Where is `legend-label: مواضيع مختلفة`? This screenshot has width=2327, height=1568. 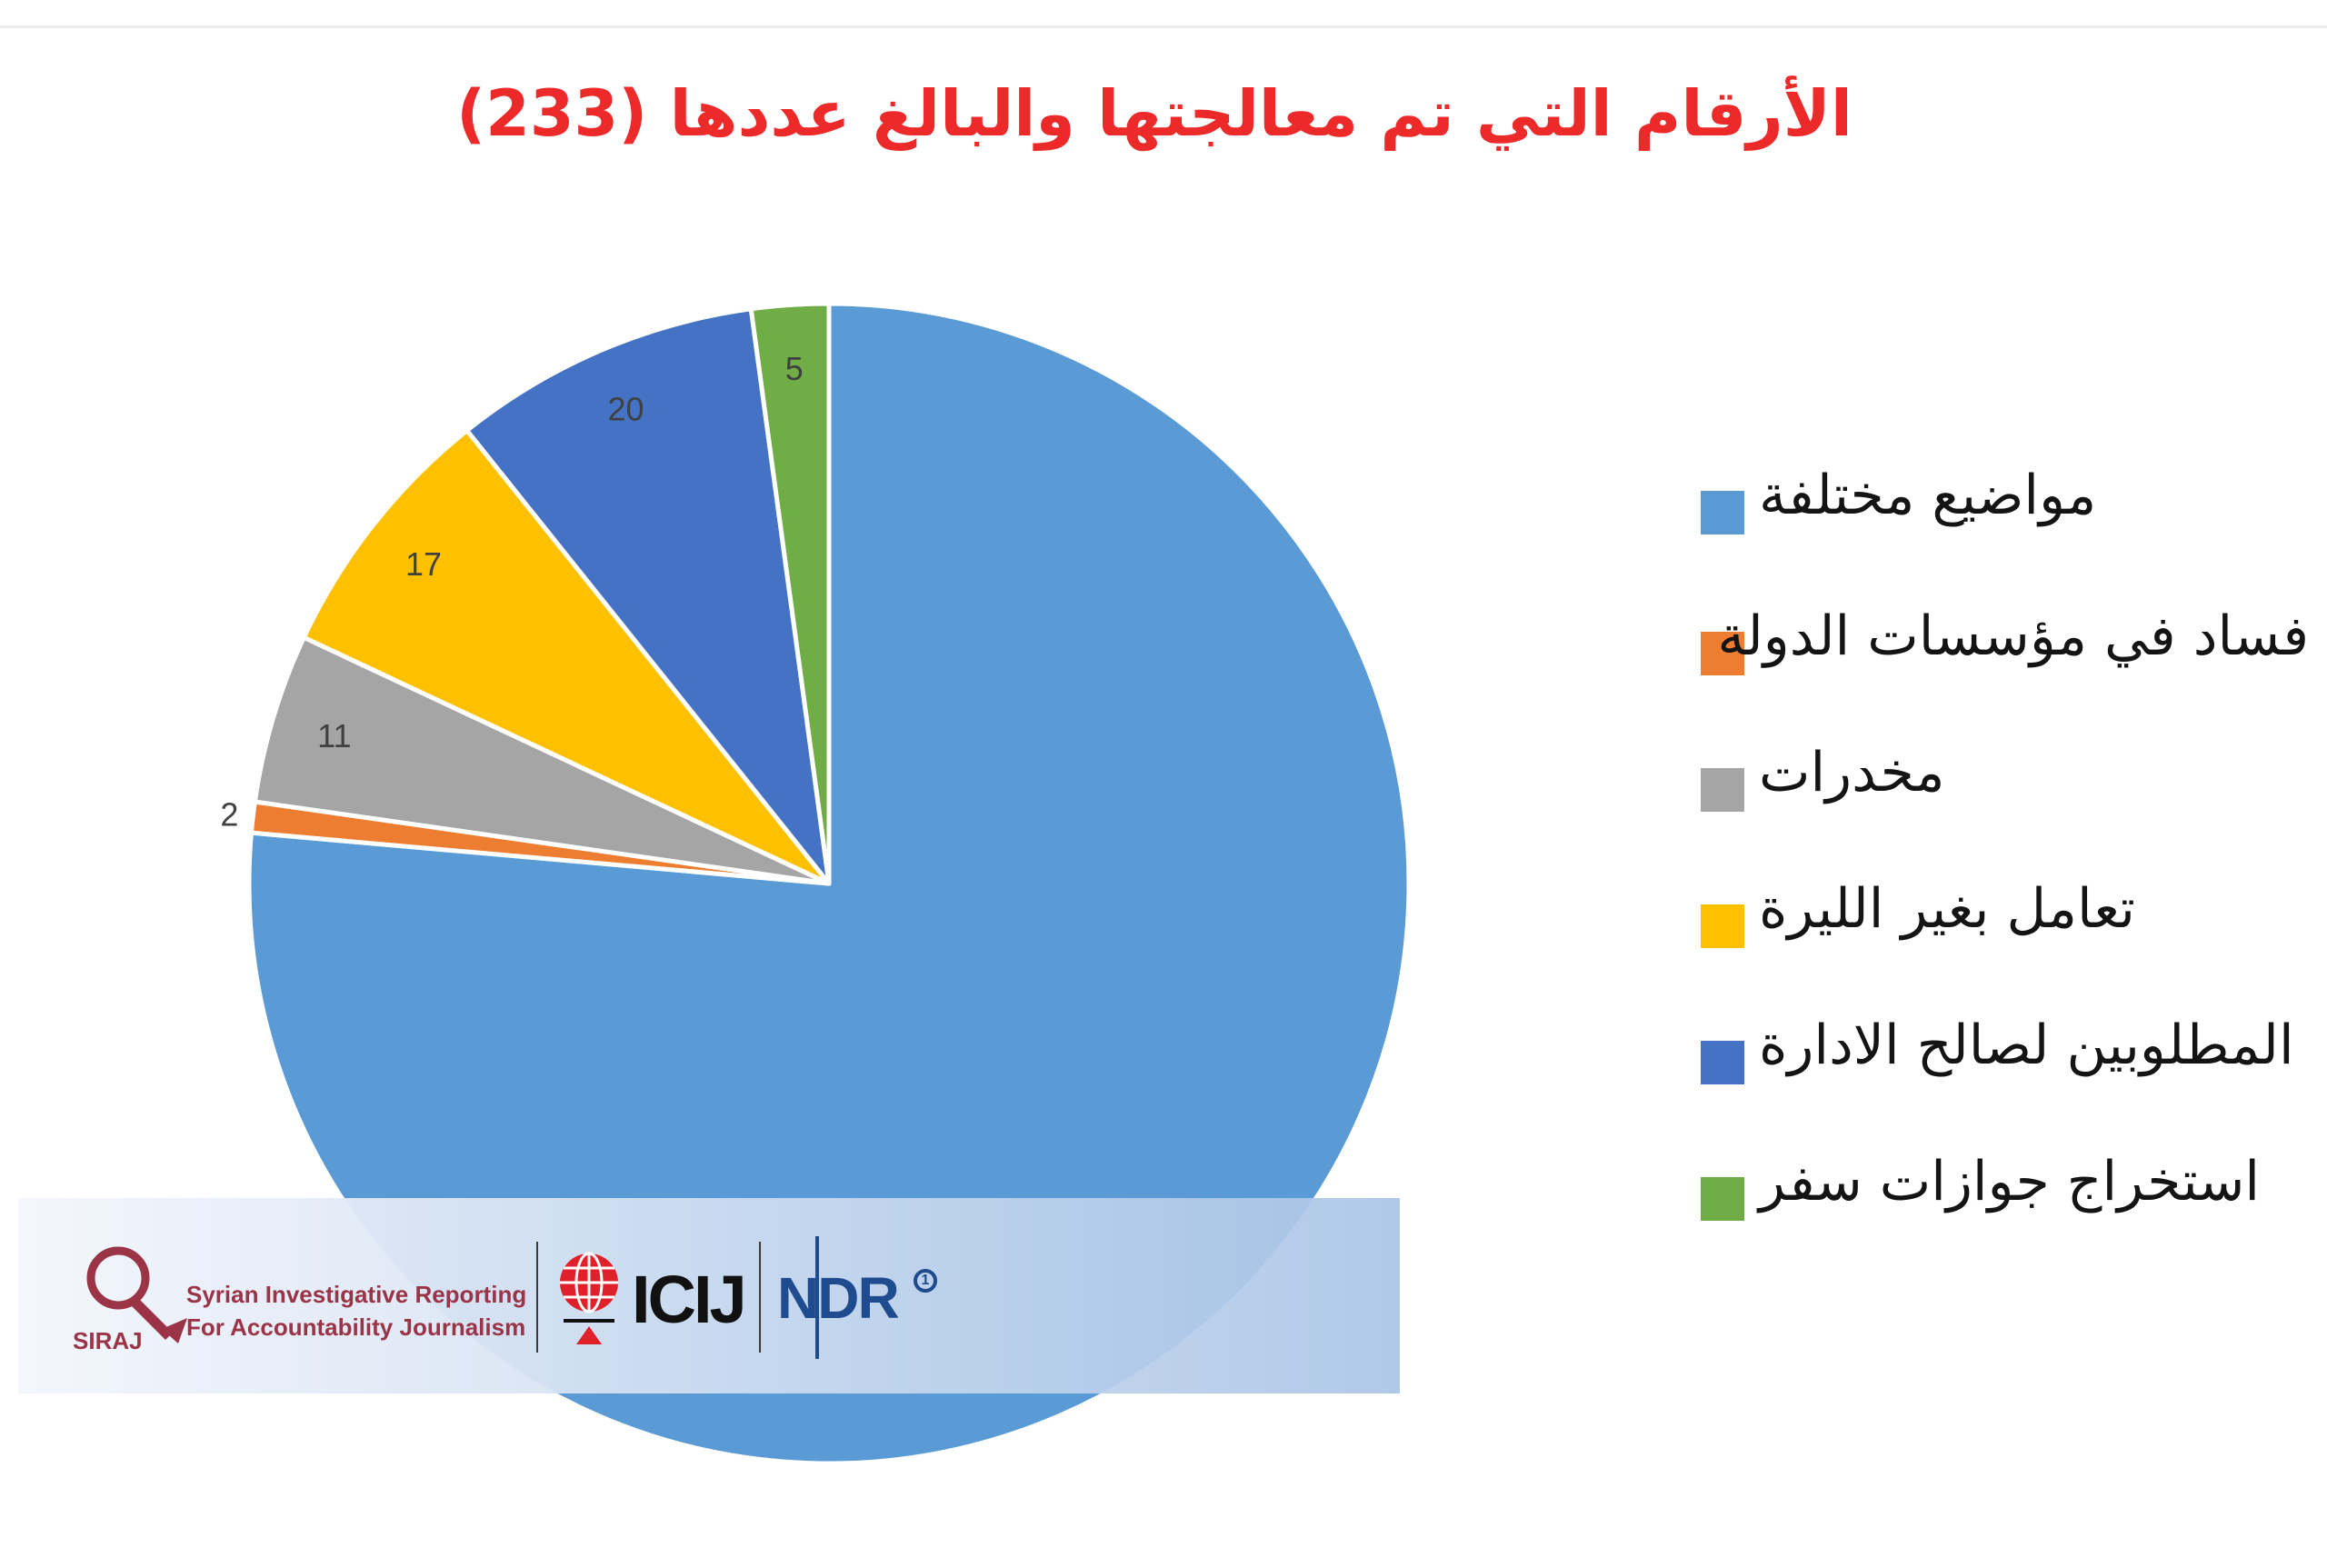 legend-label: مواضيع مختلفة is located at coordinates (1928, 496).